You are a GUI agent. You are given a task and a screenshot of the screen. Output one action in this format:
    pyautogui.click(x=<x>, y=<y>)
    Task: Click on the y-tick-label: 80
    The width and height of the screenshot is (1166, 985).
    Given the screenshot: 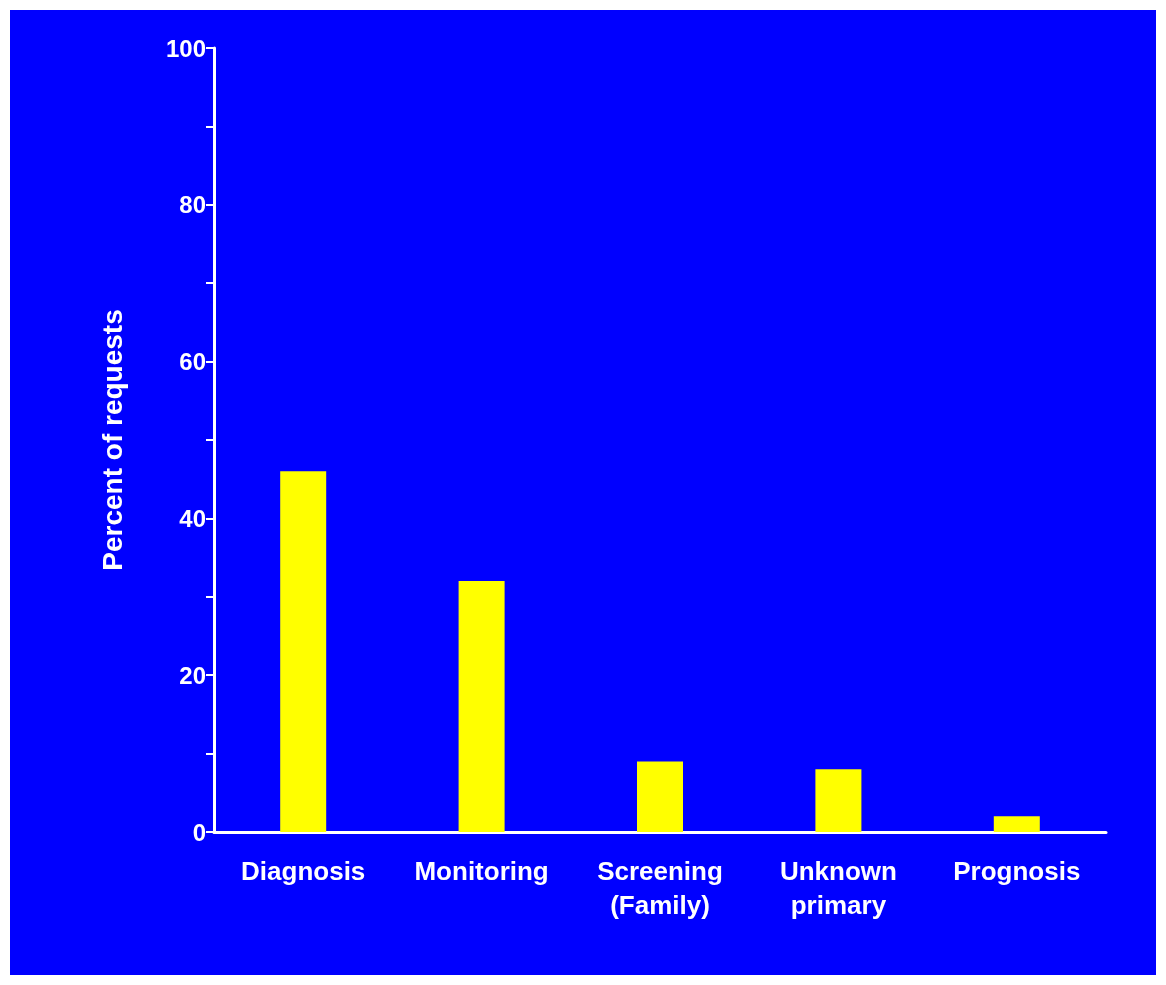 What is the action you would take?
    pyautogui.click(x=192, y=205)
    